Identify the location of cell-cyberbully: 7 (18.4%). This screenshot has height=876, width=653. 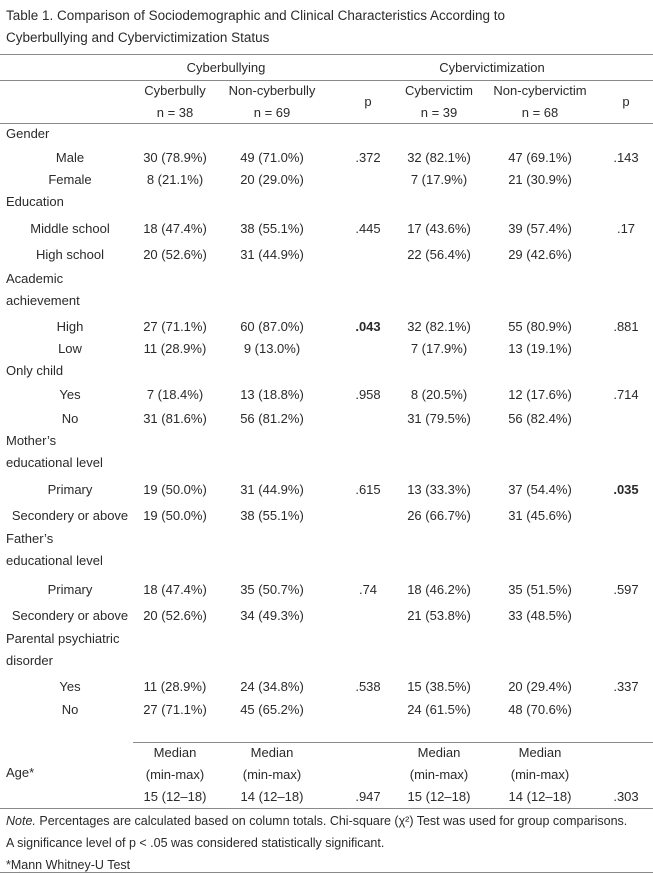
(175, 394).